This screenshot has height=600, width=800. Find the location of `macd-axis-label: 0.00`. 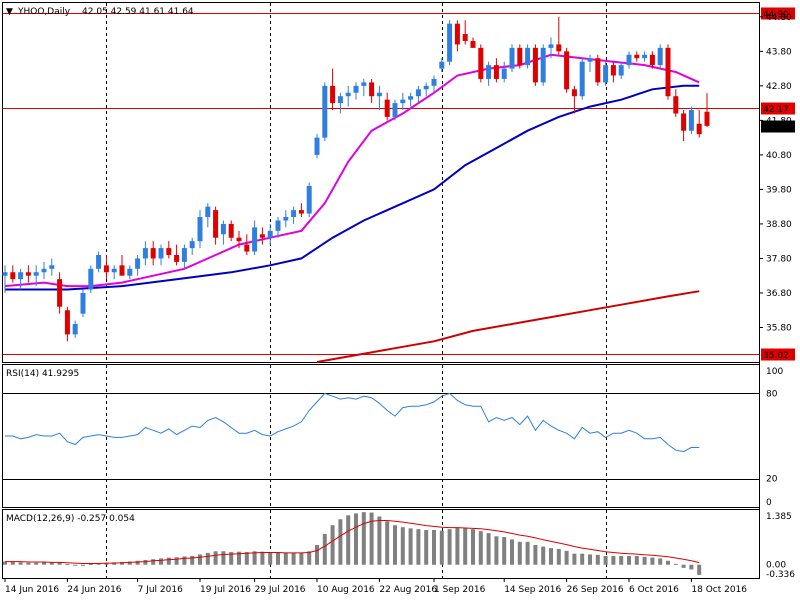

macd-axis-label: 0.00 is located at coordinates (776, 566).